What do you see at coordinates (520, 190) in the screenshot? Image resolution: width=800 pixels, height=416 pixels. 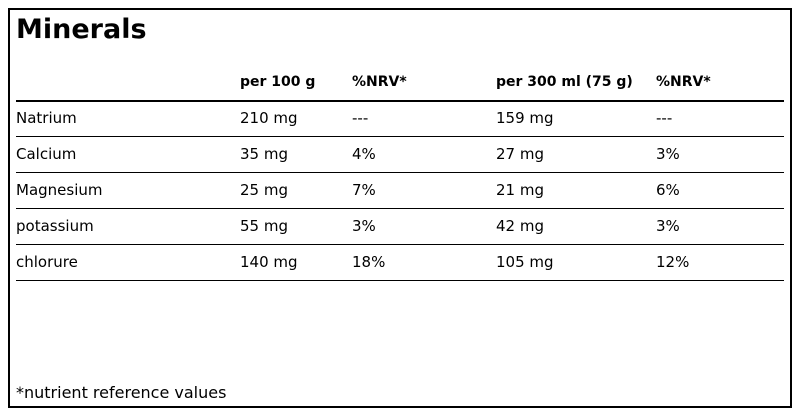 I see `cell: 21 mg` at bounding box center [520, 190].